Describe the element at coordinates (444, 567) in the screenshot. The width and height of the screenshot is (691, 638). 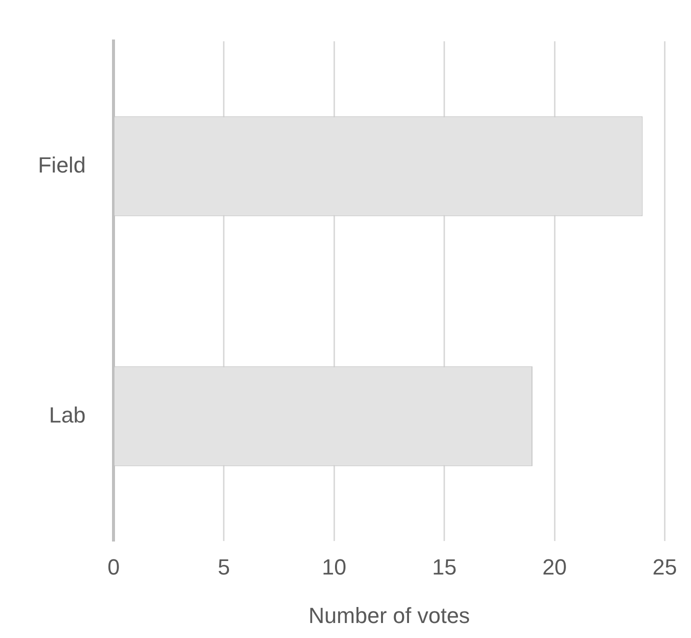
I see `x-tick-label: 15` at that location.